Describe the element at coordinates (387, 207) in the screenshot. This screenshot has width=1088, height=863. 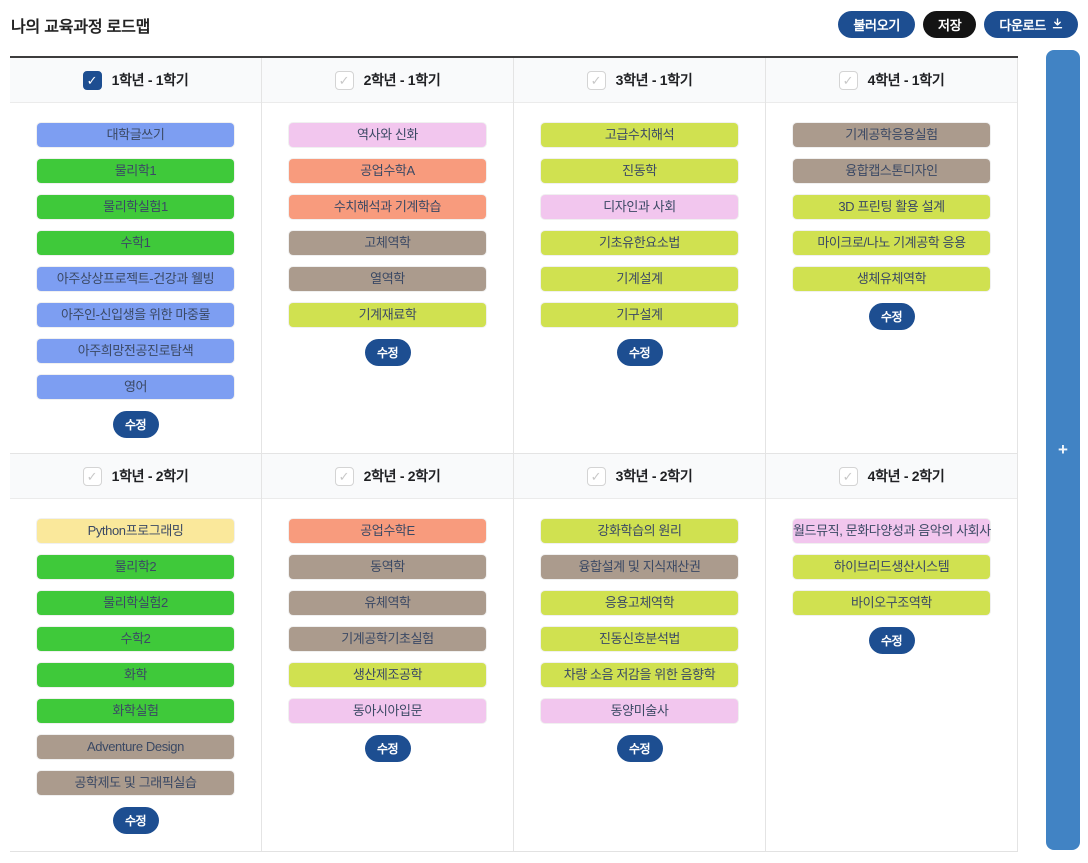
I see `course-chip: 수치해석과 기계학습` at that location.